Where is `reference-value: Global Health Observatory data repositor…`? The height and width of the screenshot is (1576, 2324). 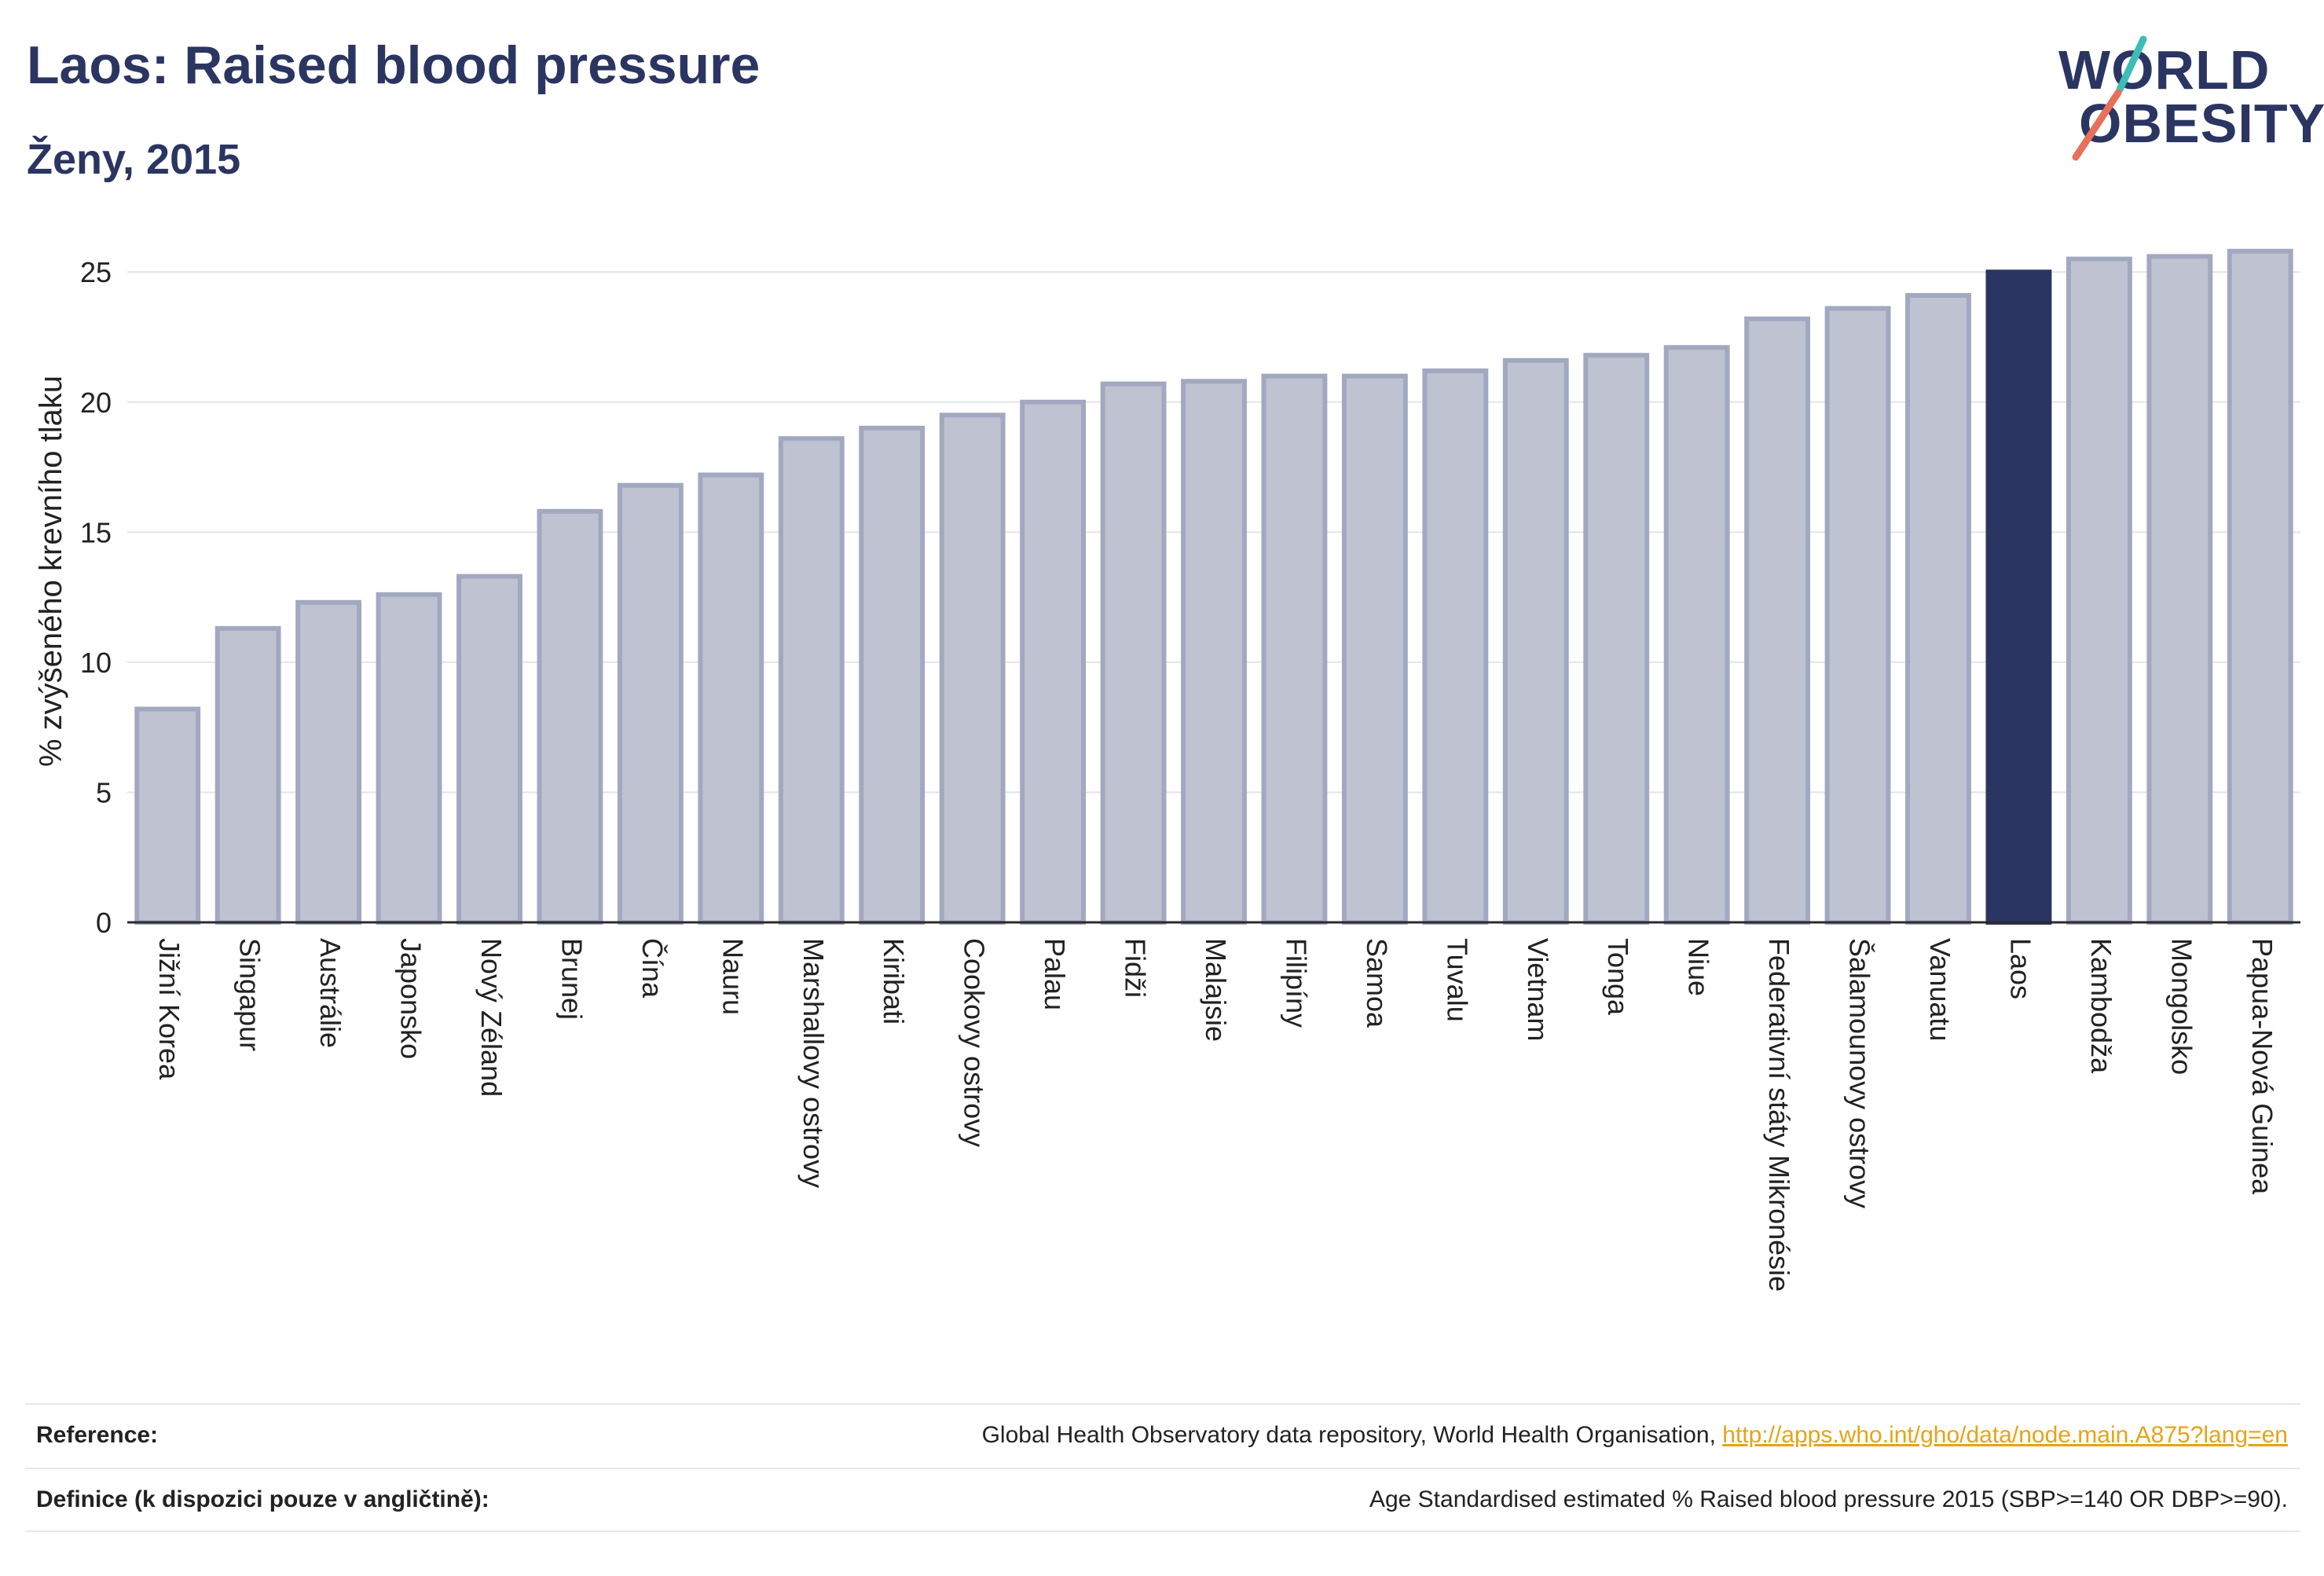
reference-value: Global Health Observatory data repositor… is located at coordinates (1635, 1435).